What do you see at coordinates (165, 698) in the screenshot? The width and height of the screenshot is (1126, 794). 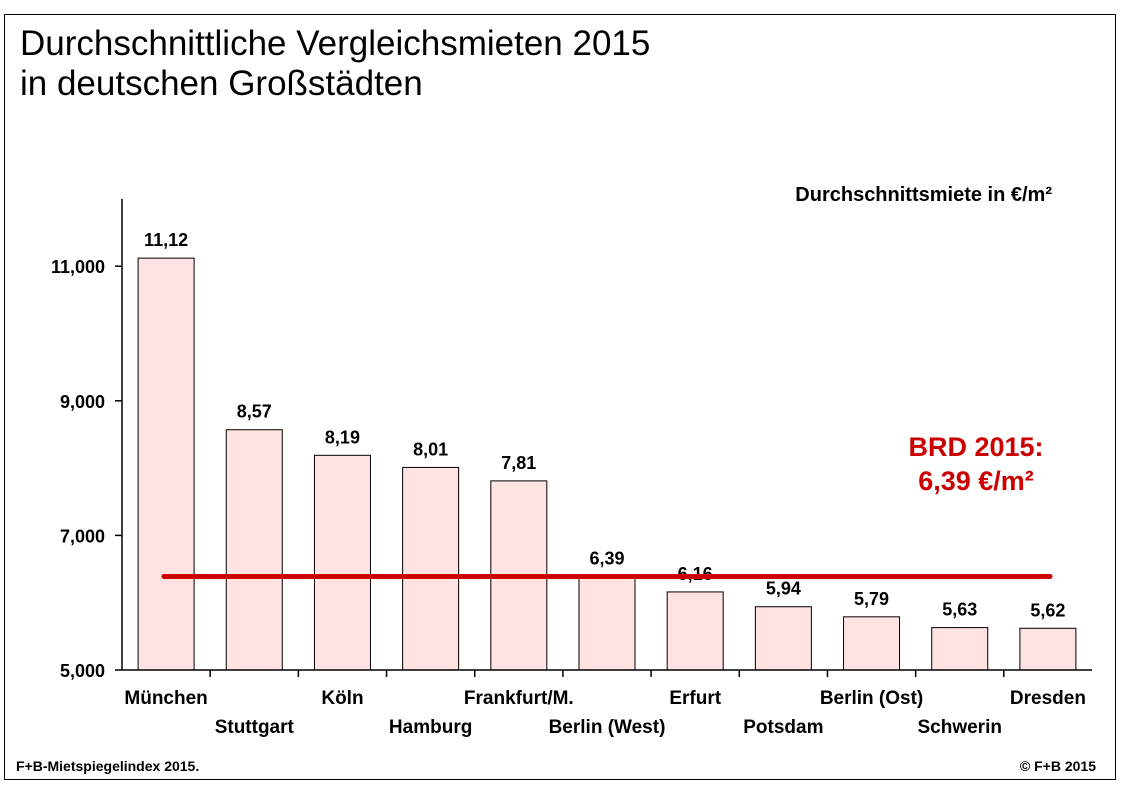 I see `x-category-label: München` at bounding box center [165, 698].